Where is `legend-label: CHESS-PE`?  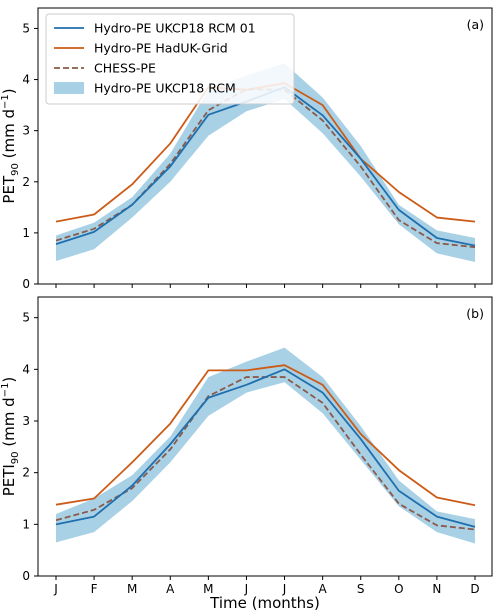
legend-label: CHESS-PE is located at coordinates (125, 68).